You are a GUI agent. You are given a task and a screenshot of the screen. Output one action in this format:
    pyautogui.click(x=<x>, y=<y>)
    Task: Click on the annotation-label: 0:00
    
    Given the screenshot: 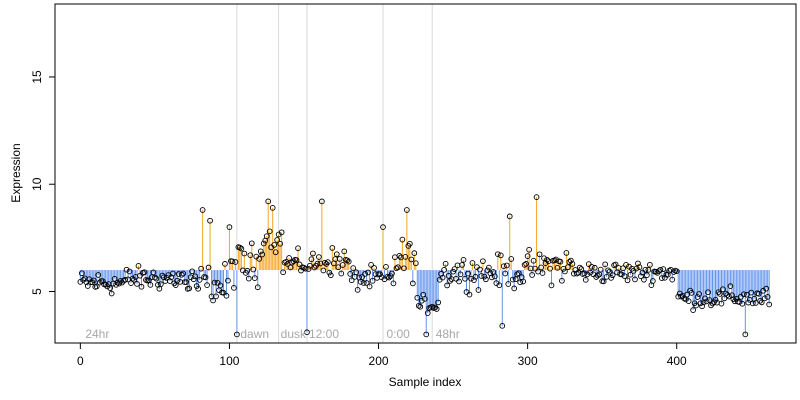 What is the action you would take?
    pyautogui.click(x=398, y=334)
    